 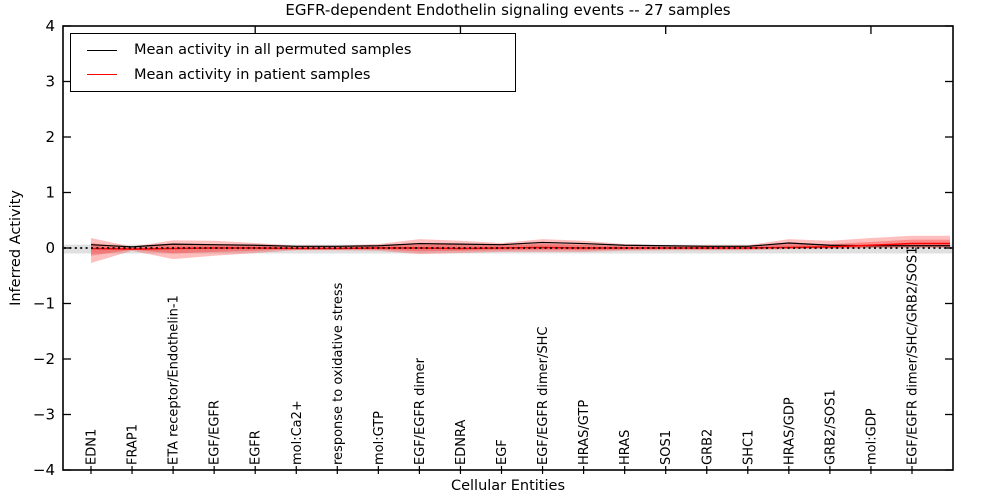 What do you see at coordinates (625, 447) in the screenshot?
I see `x-tick-label: HRAS` at bounding box center [625, 447].